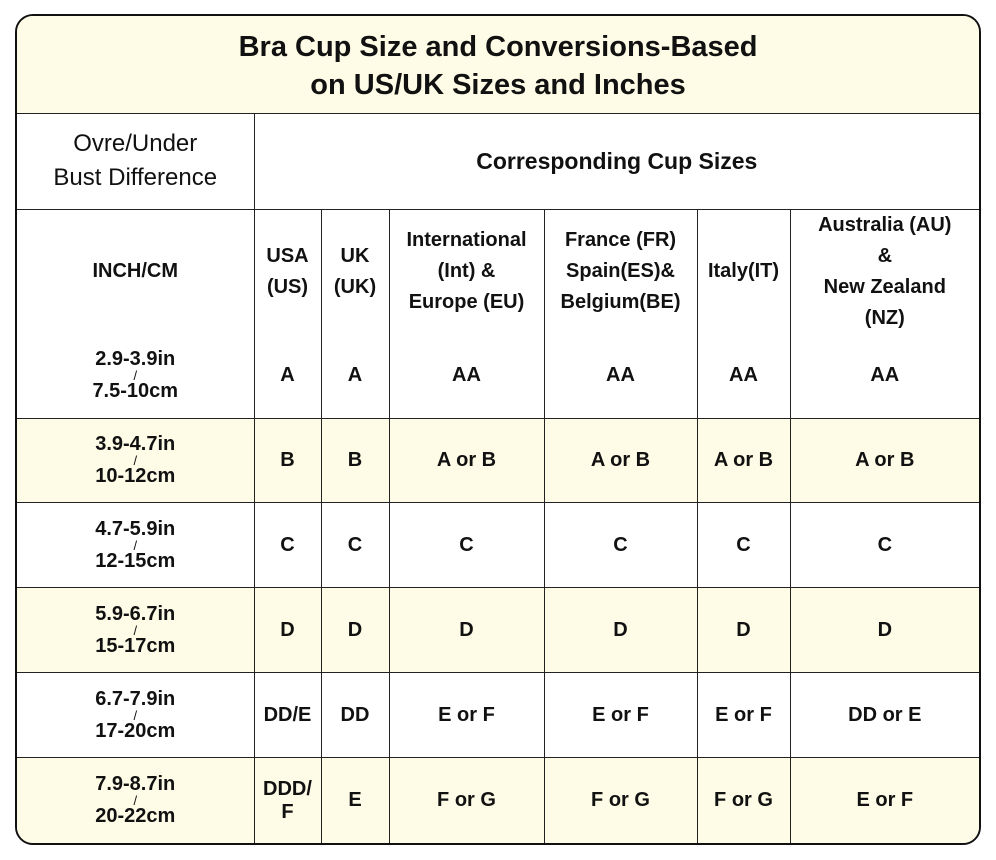 The image size is (996, 860). What do you see at coordinates (620, 376) in the screenshot?
I see `cup-size-fr: AA` at bounding box center [620, 376].